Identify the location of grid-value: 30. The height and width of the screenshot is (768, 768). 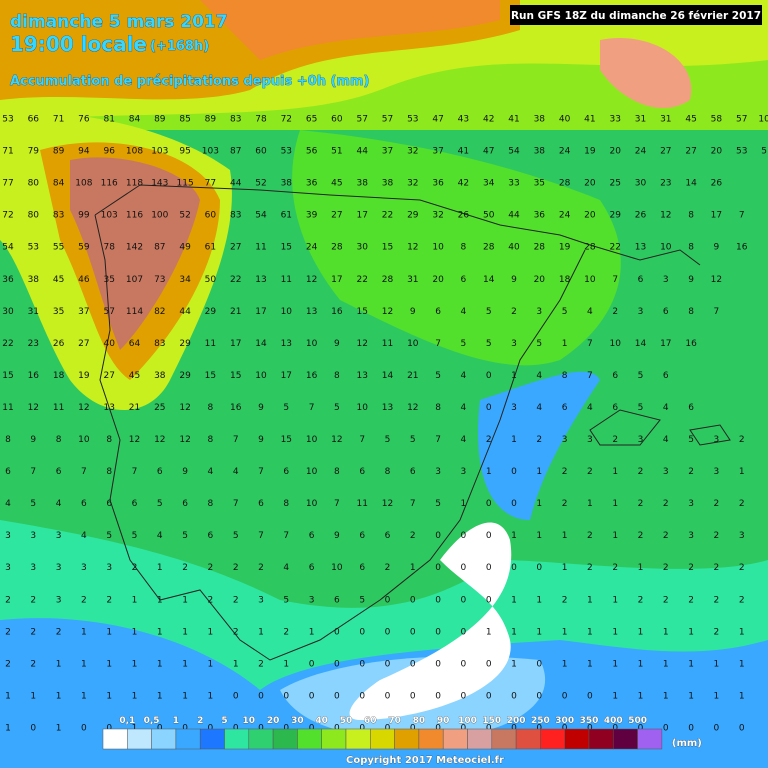
(8, 312).